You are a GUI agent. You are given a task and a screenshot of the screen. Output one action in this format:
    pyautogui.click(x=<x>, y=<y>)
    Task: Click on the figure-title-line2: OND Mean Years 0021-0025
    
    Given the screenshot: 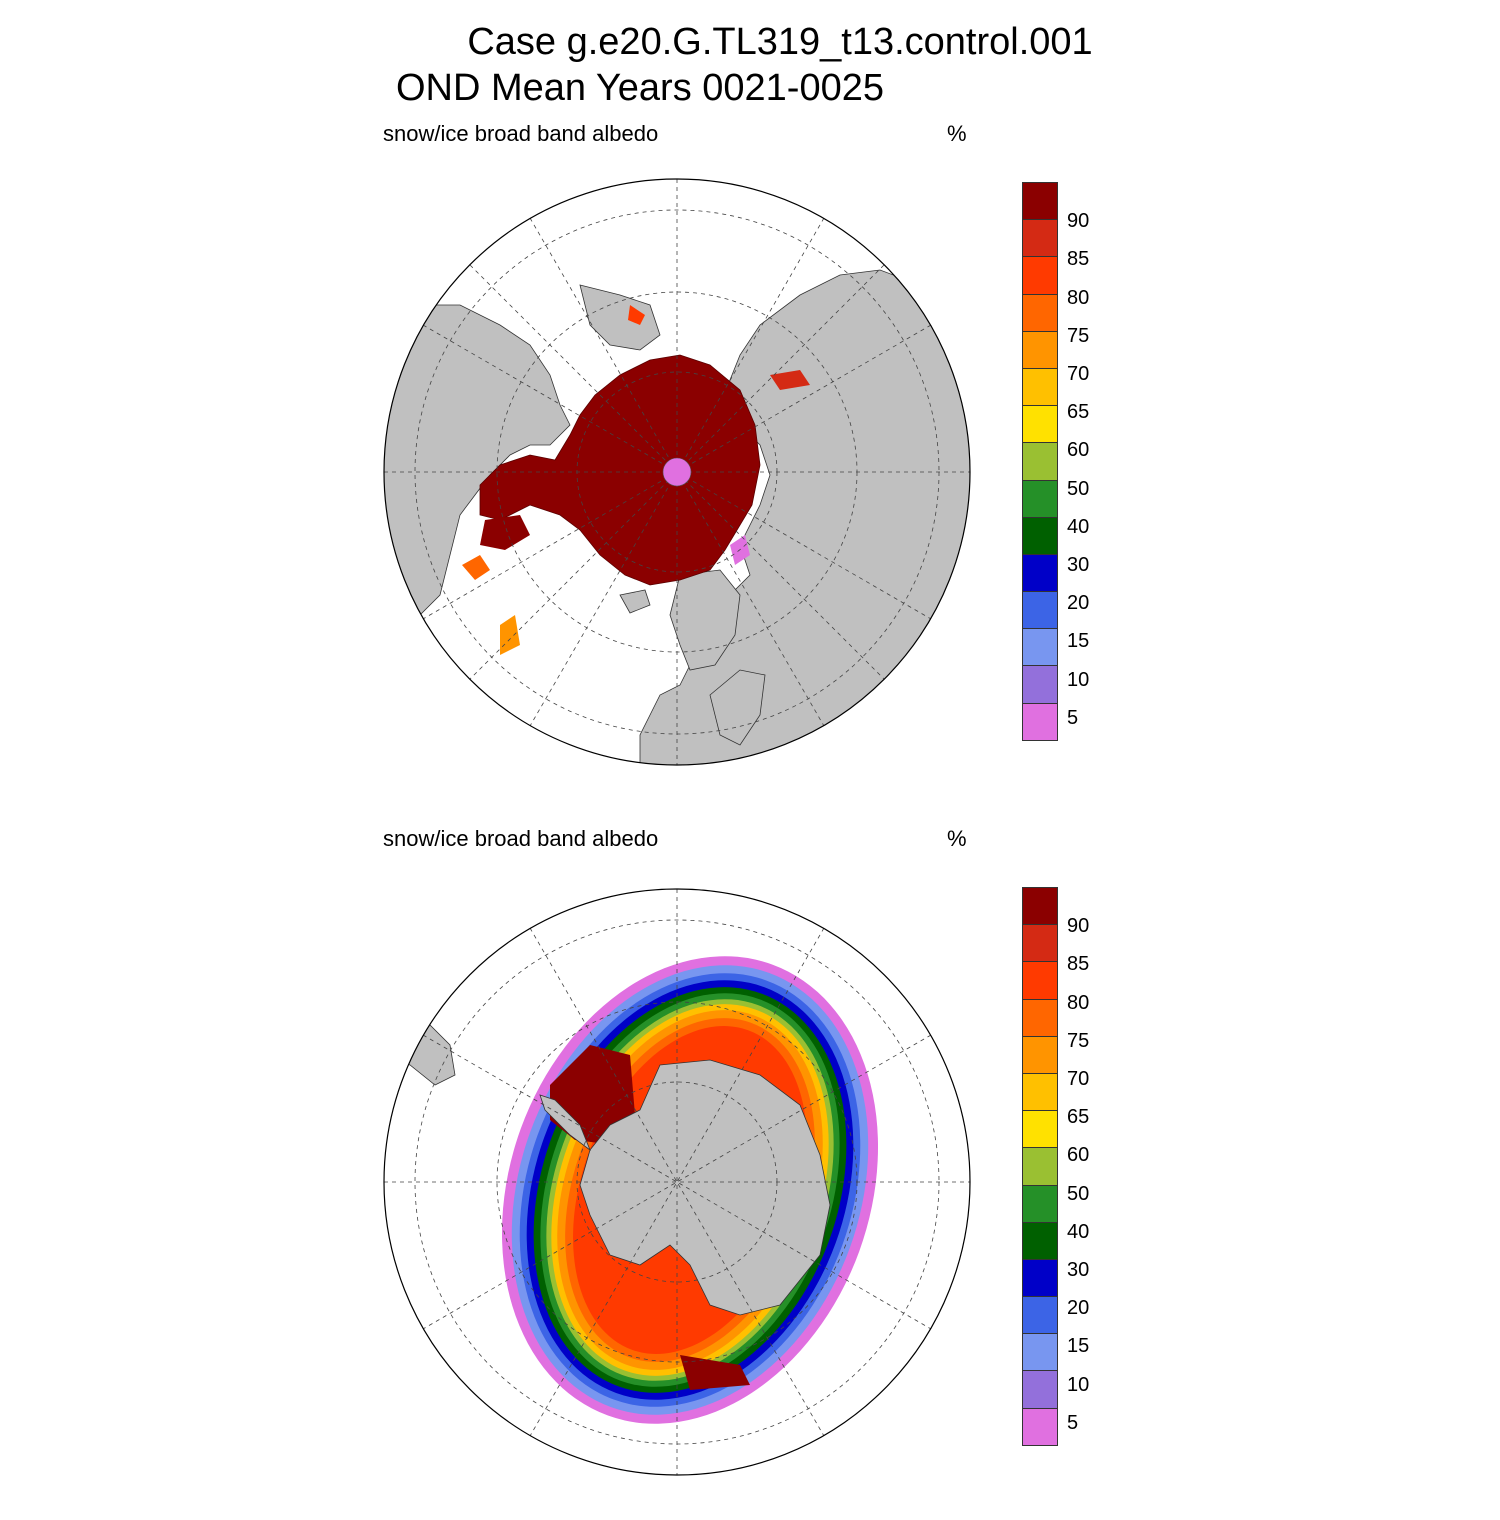 What is the action you would take?
    pyautogui.click(x=640, y=88)
    